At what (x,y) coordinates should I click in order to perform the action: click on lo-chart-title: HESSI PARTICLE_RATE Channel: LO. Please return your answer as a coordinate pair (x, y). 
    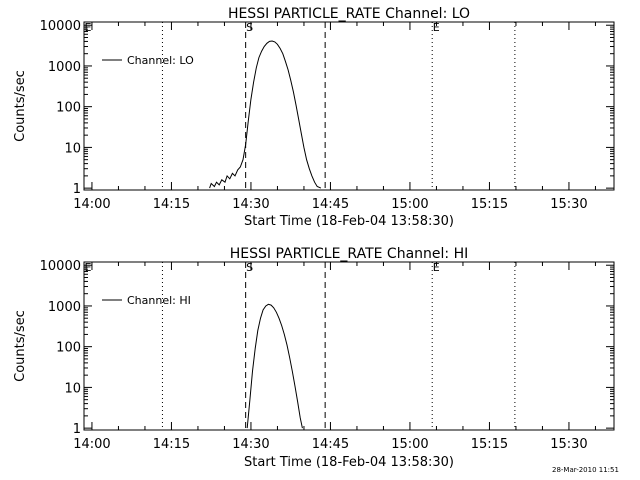
    Looking at the image, I should click on (349, 14).